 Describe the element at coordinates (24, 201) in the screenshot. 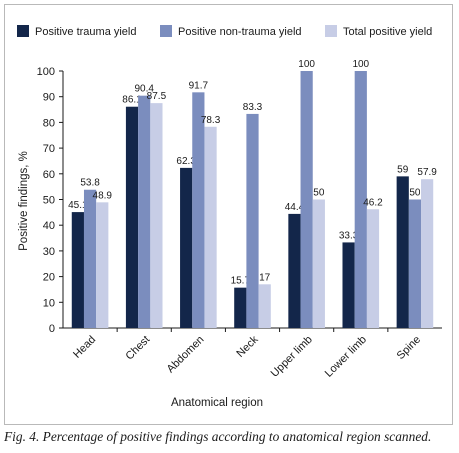

I see `y-axis-label: Positive findings, %` at that location.